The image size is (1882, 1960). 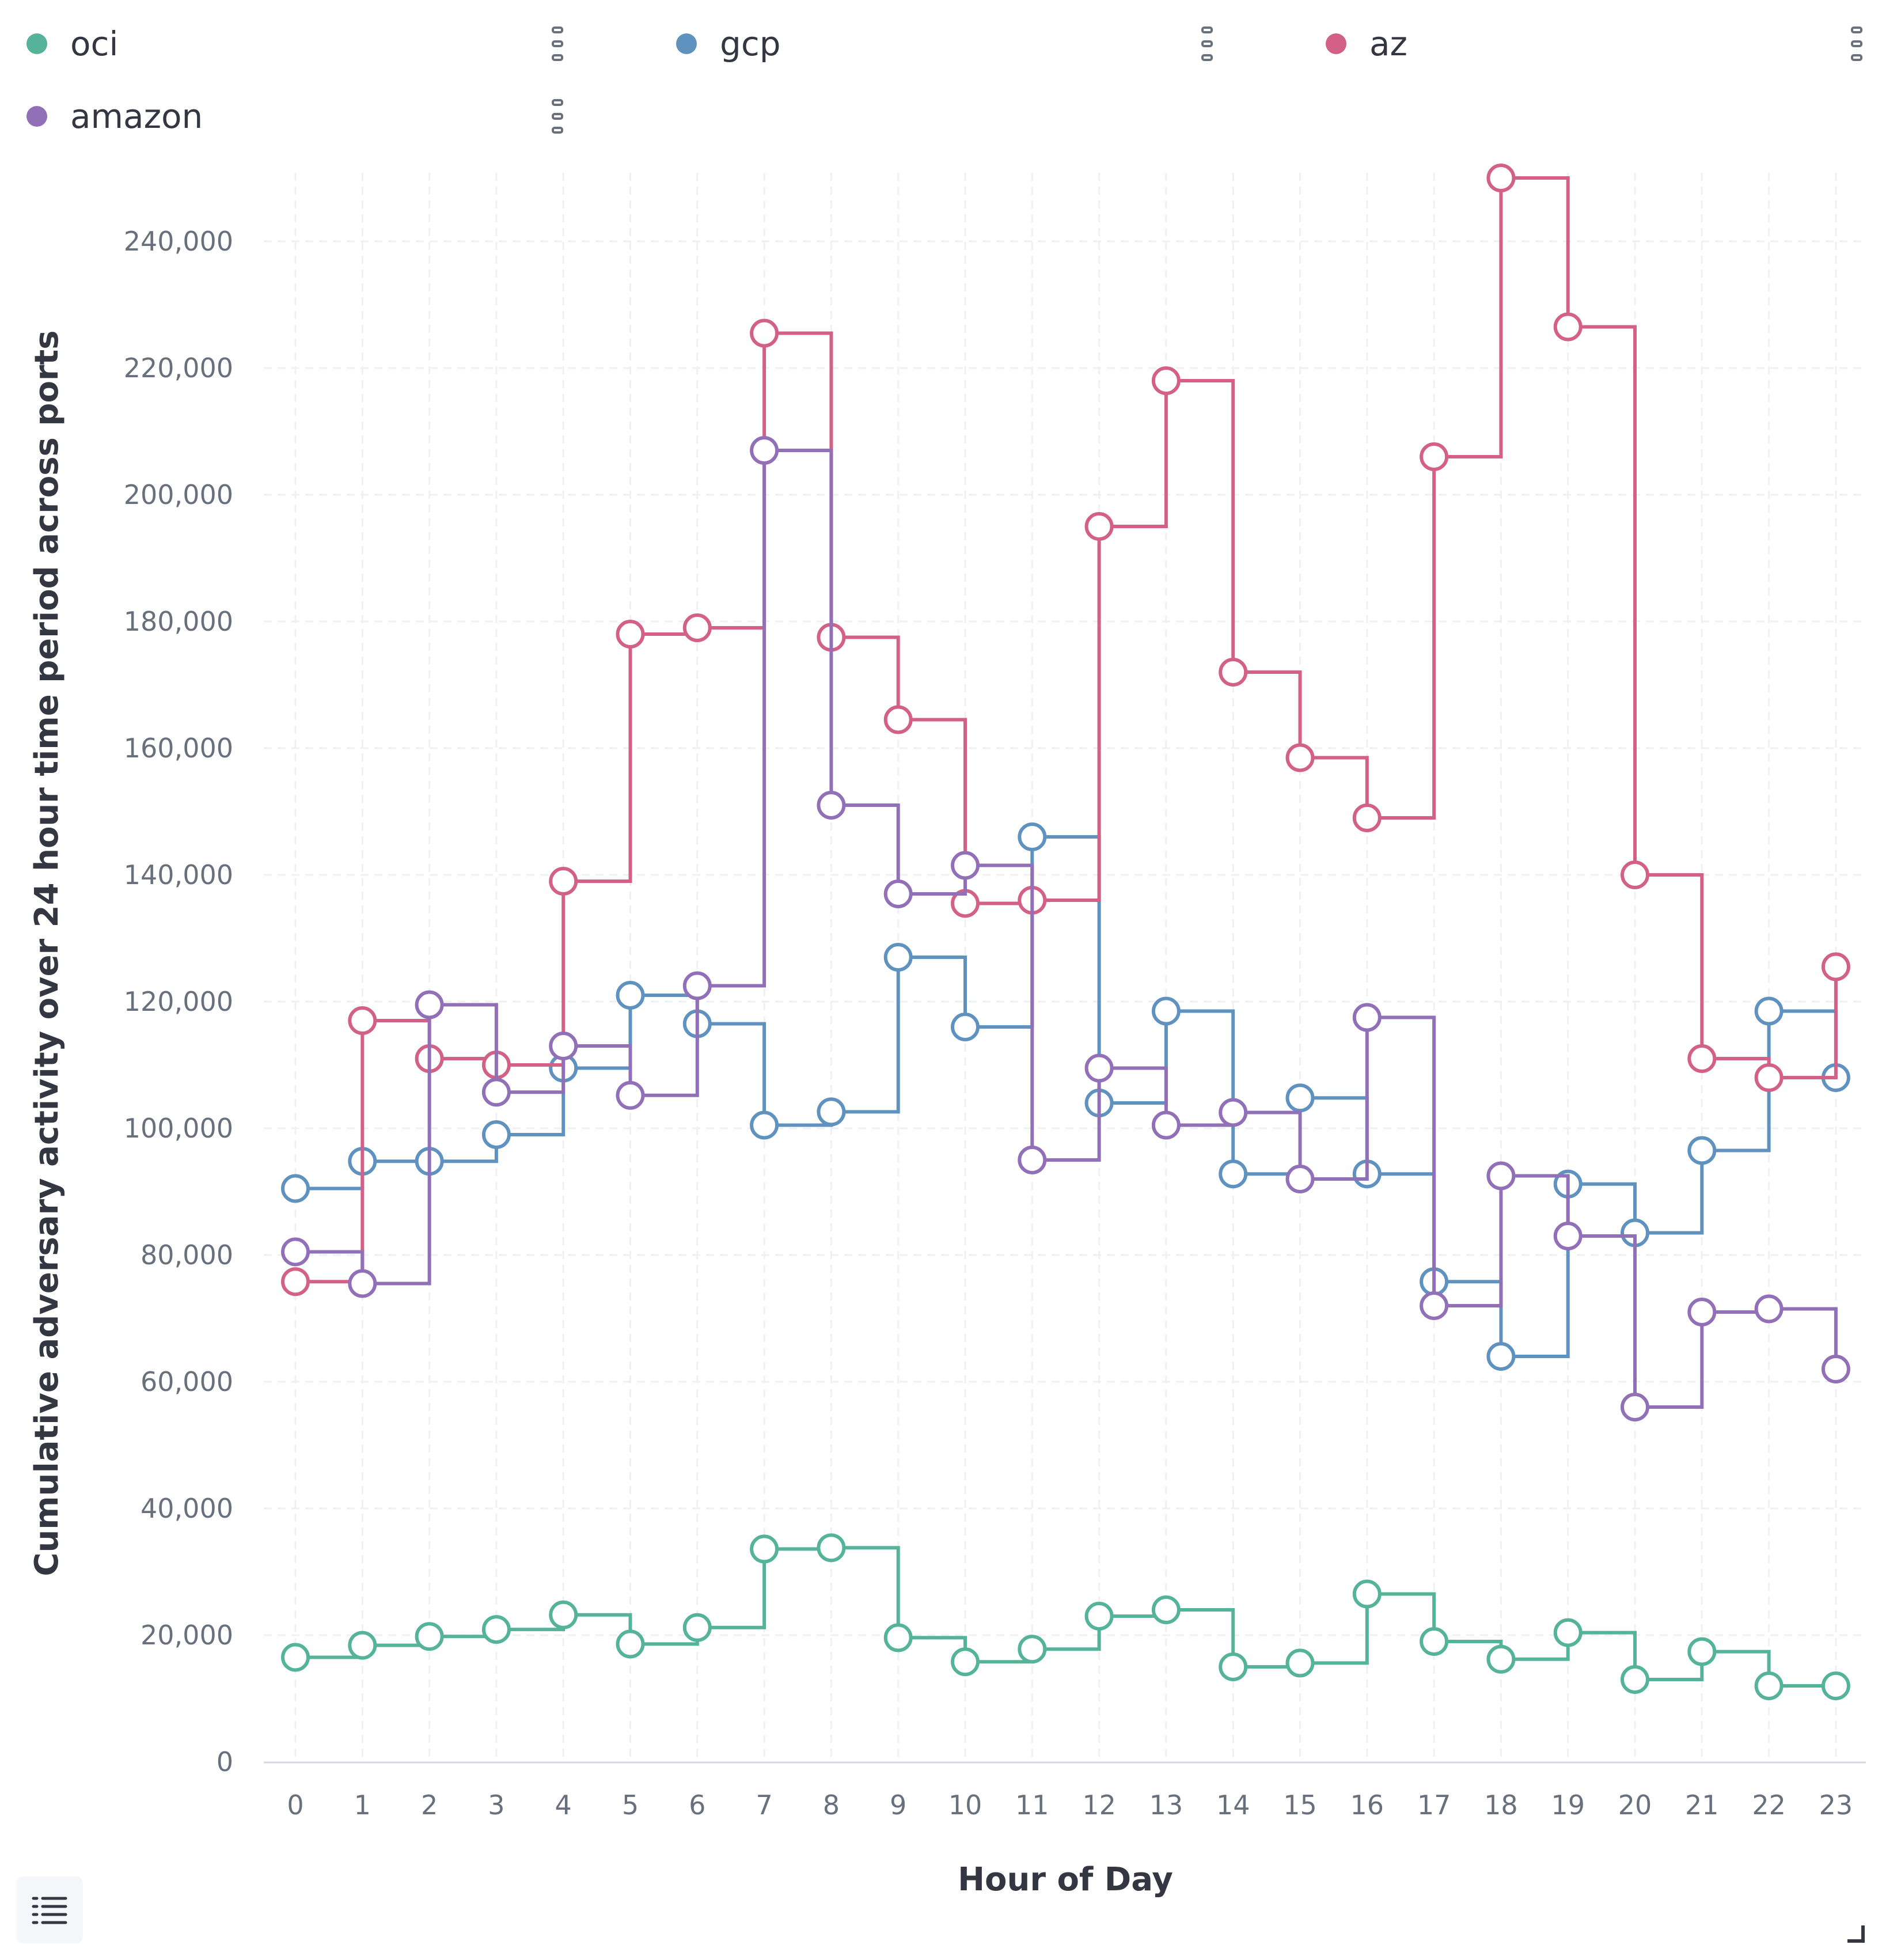 I want to click on y-tick-label: 80,000, so click(x=187, y=1255).